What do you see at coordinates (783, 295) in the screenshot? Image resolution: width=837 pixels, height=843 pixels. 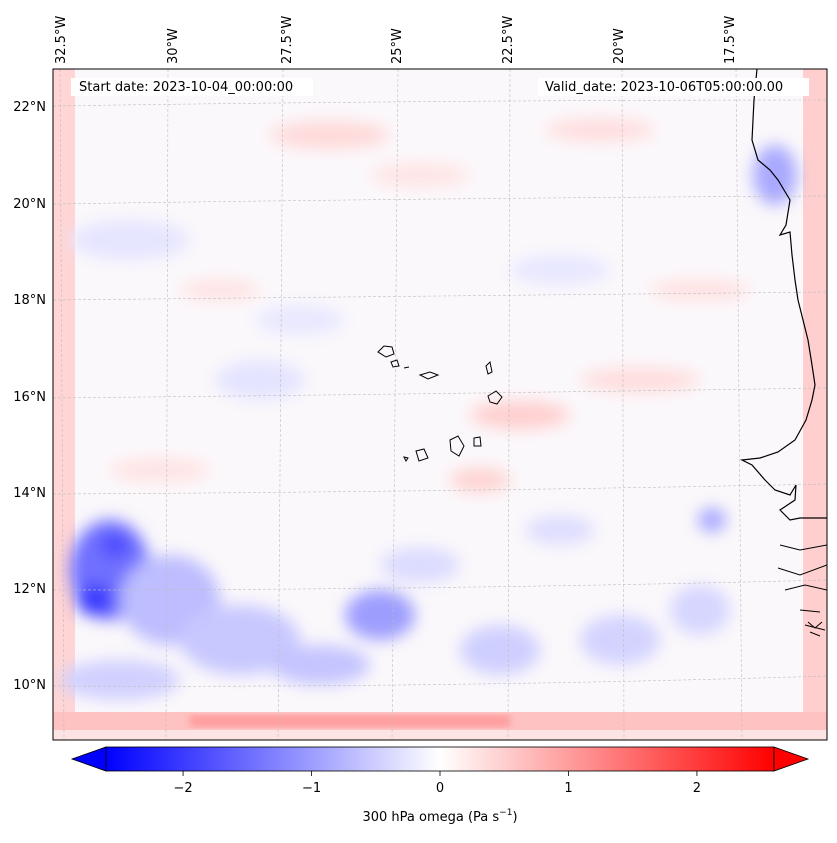 I see `coastline-africa` at bounding box center [783, 295].